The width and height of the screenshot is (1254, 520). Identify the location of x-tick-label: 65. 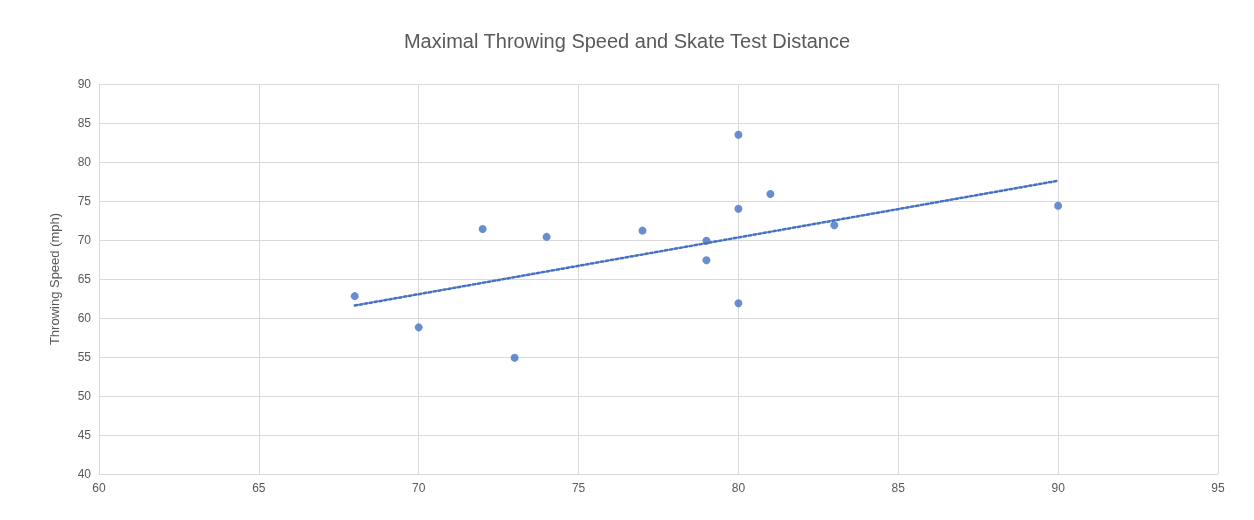
(259, 488).